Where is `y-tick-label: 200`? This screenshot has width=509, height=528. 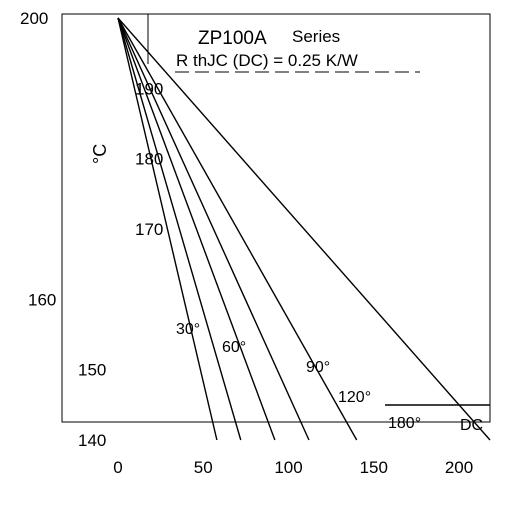 y-tick-label: 200 is located at coordinates (34, 18).